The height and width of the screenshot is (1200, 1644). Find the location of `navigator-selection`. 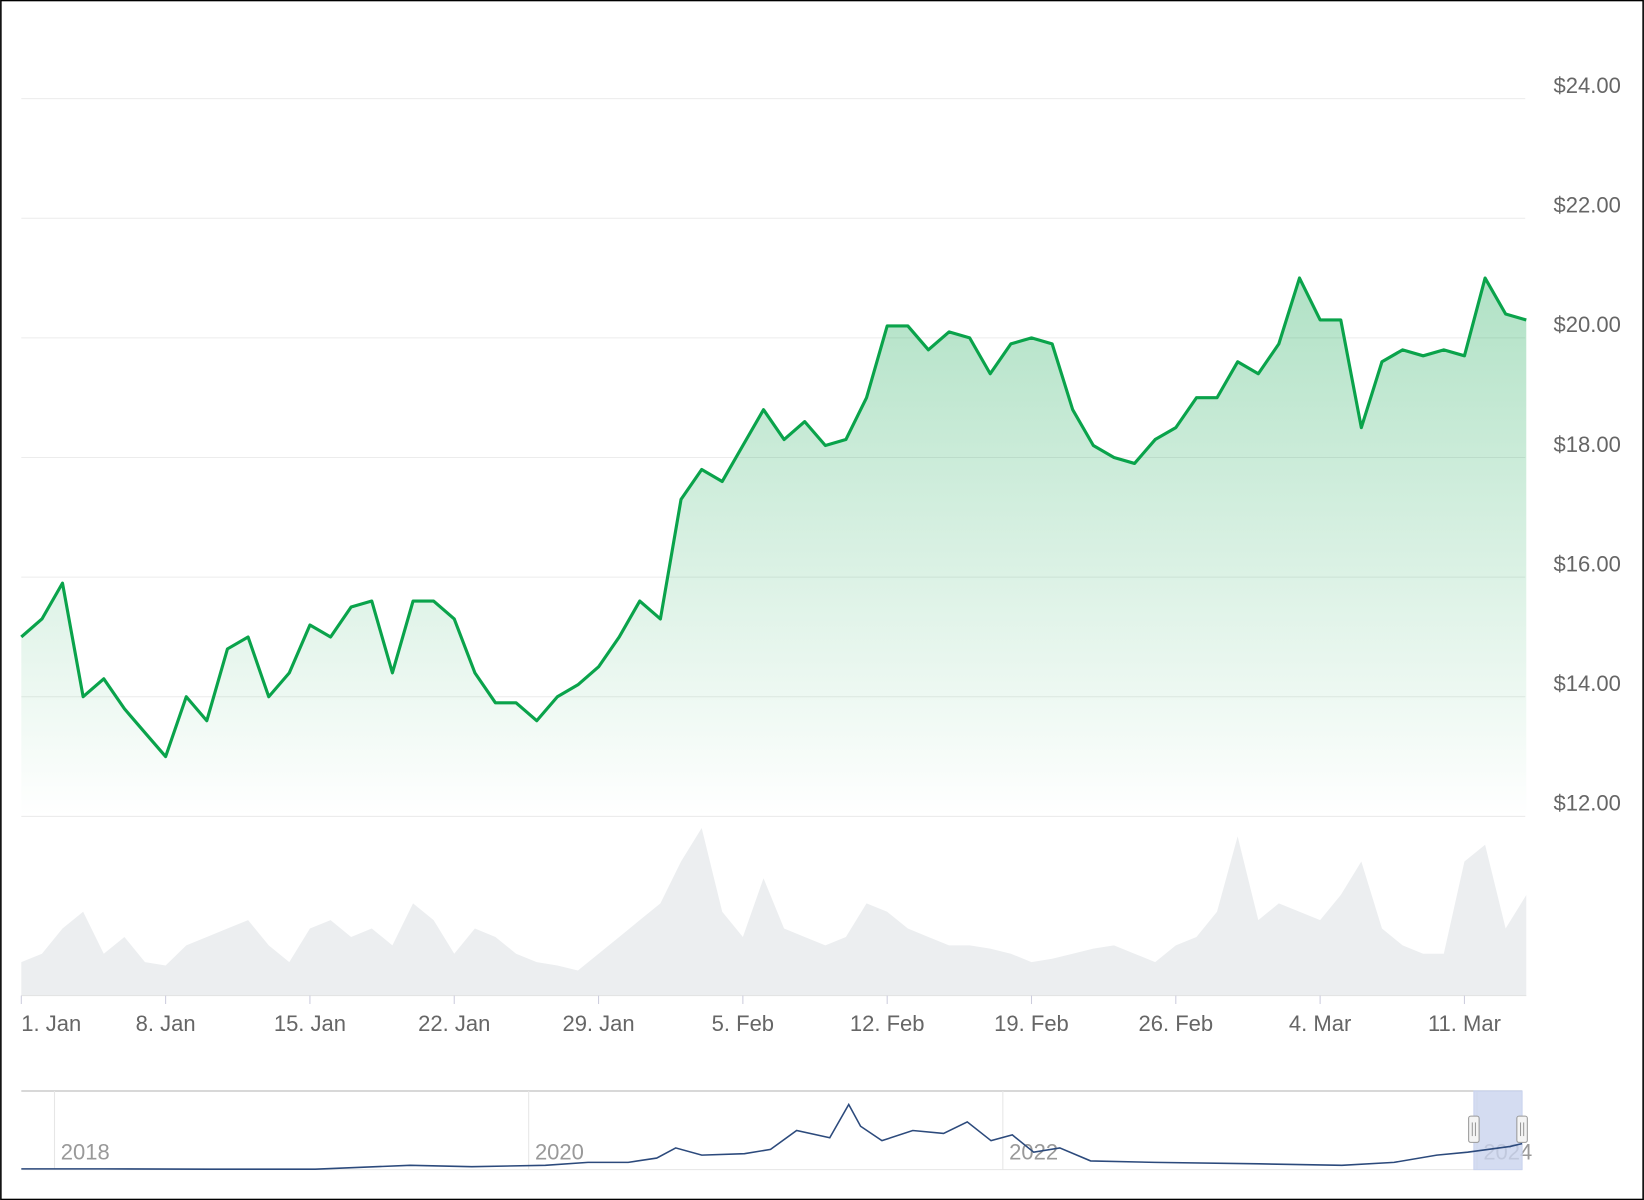

navigator-selection is located at coordinates (1498, 1130).